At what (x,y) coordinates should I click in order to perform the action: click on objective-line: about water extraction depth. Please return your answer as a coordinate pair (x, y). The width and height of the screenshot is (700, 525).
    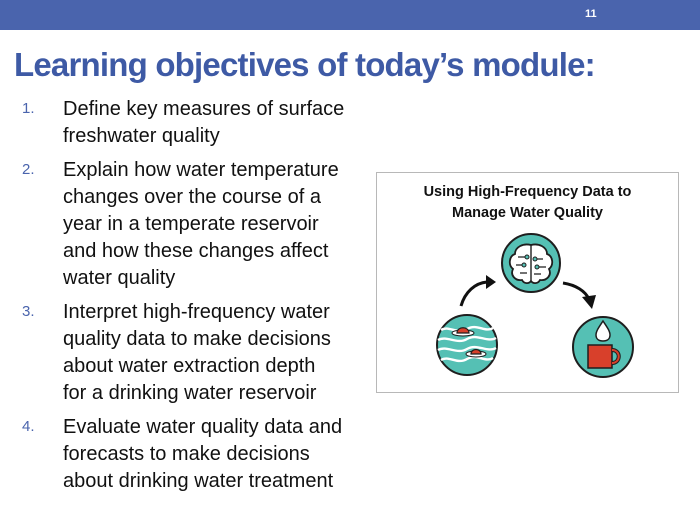
    Looking at the image, I should click on (189, 366).